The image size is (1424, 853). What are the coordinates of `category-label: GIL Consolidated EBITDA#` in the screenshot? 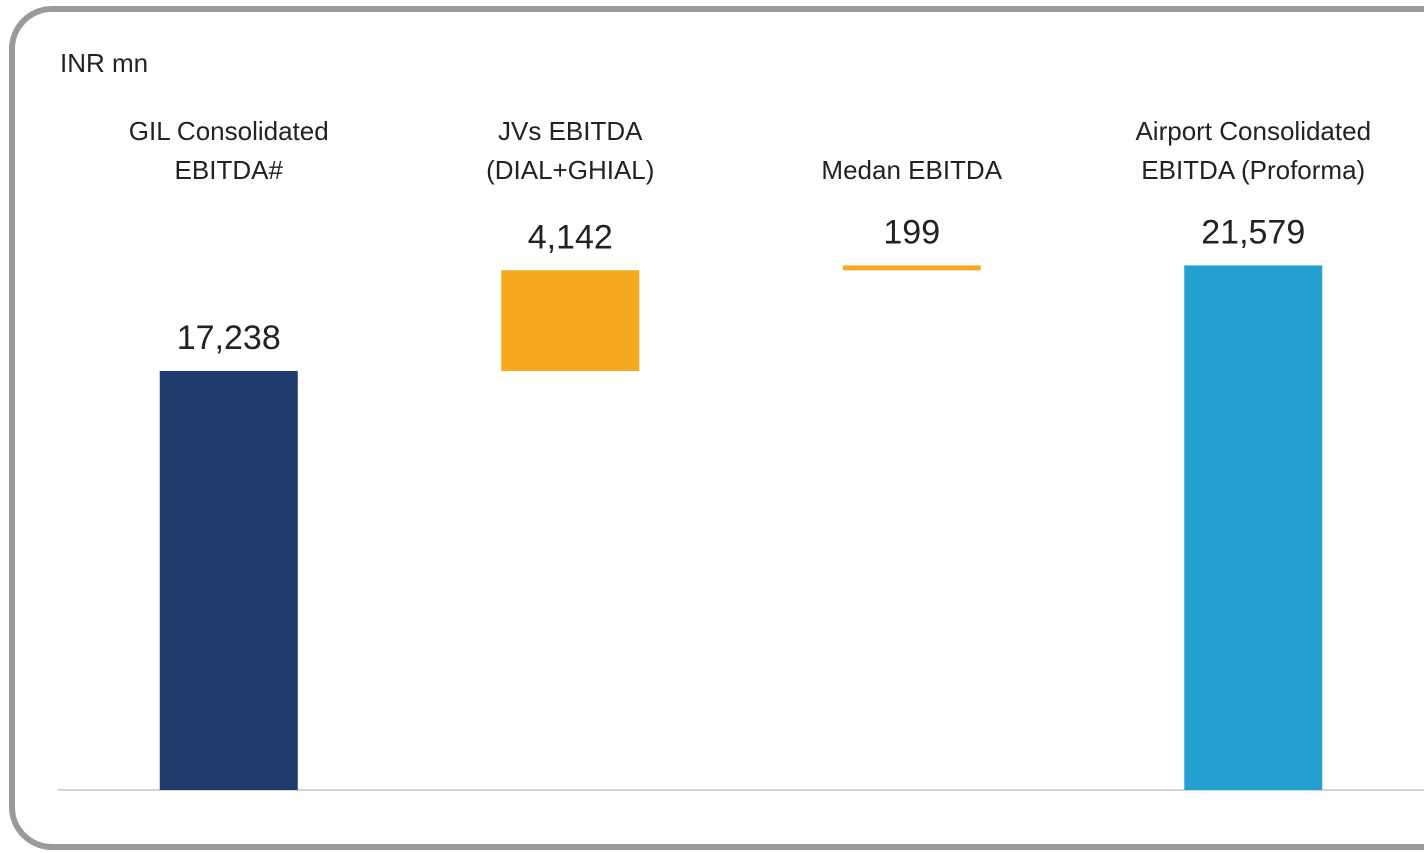 It's located at (228, 150).